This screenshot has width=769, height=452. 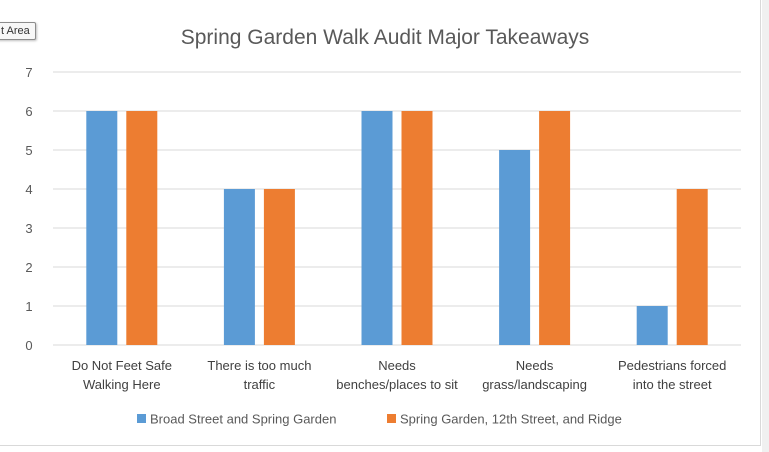 What do you see at coordinates (672, 384) in the screenshot?
I see `category-label: into the street` at bounding box center [672, 384].